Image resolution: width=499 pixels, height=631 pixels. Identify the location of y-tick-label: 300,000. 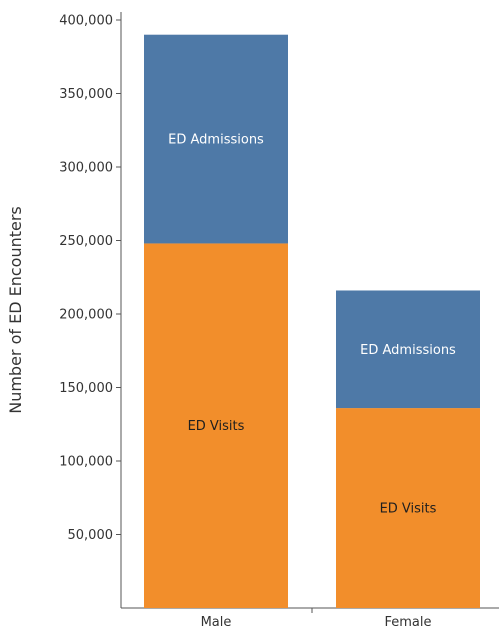
(86, 168).